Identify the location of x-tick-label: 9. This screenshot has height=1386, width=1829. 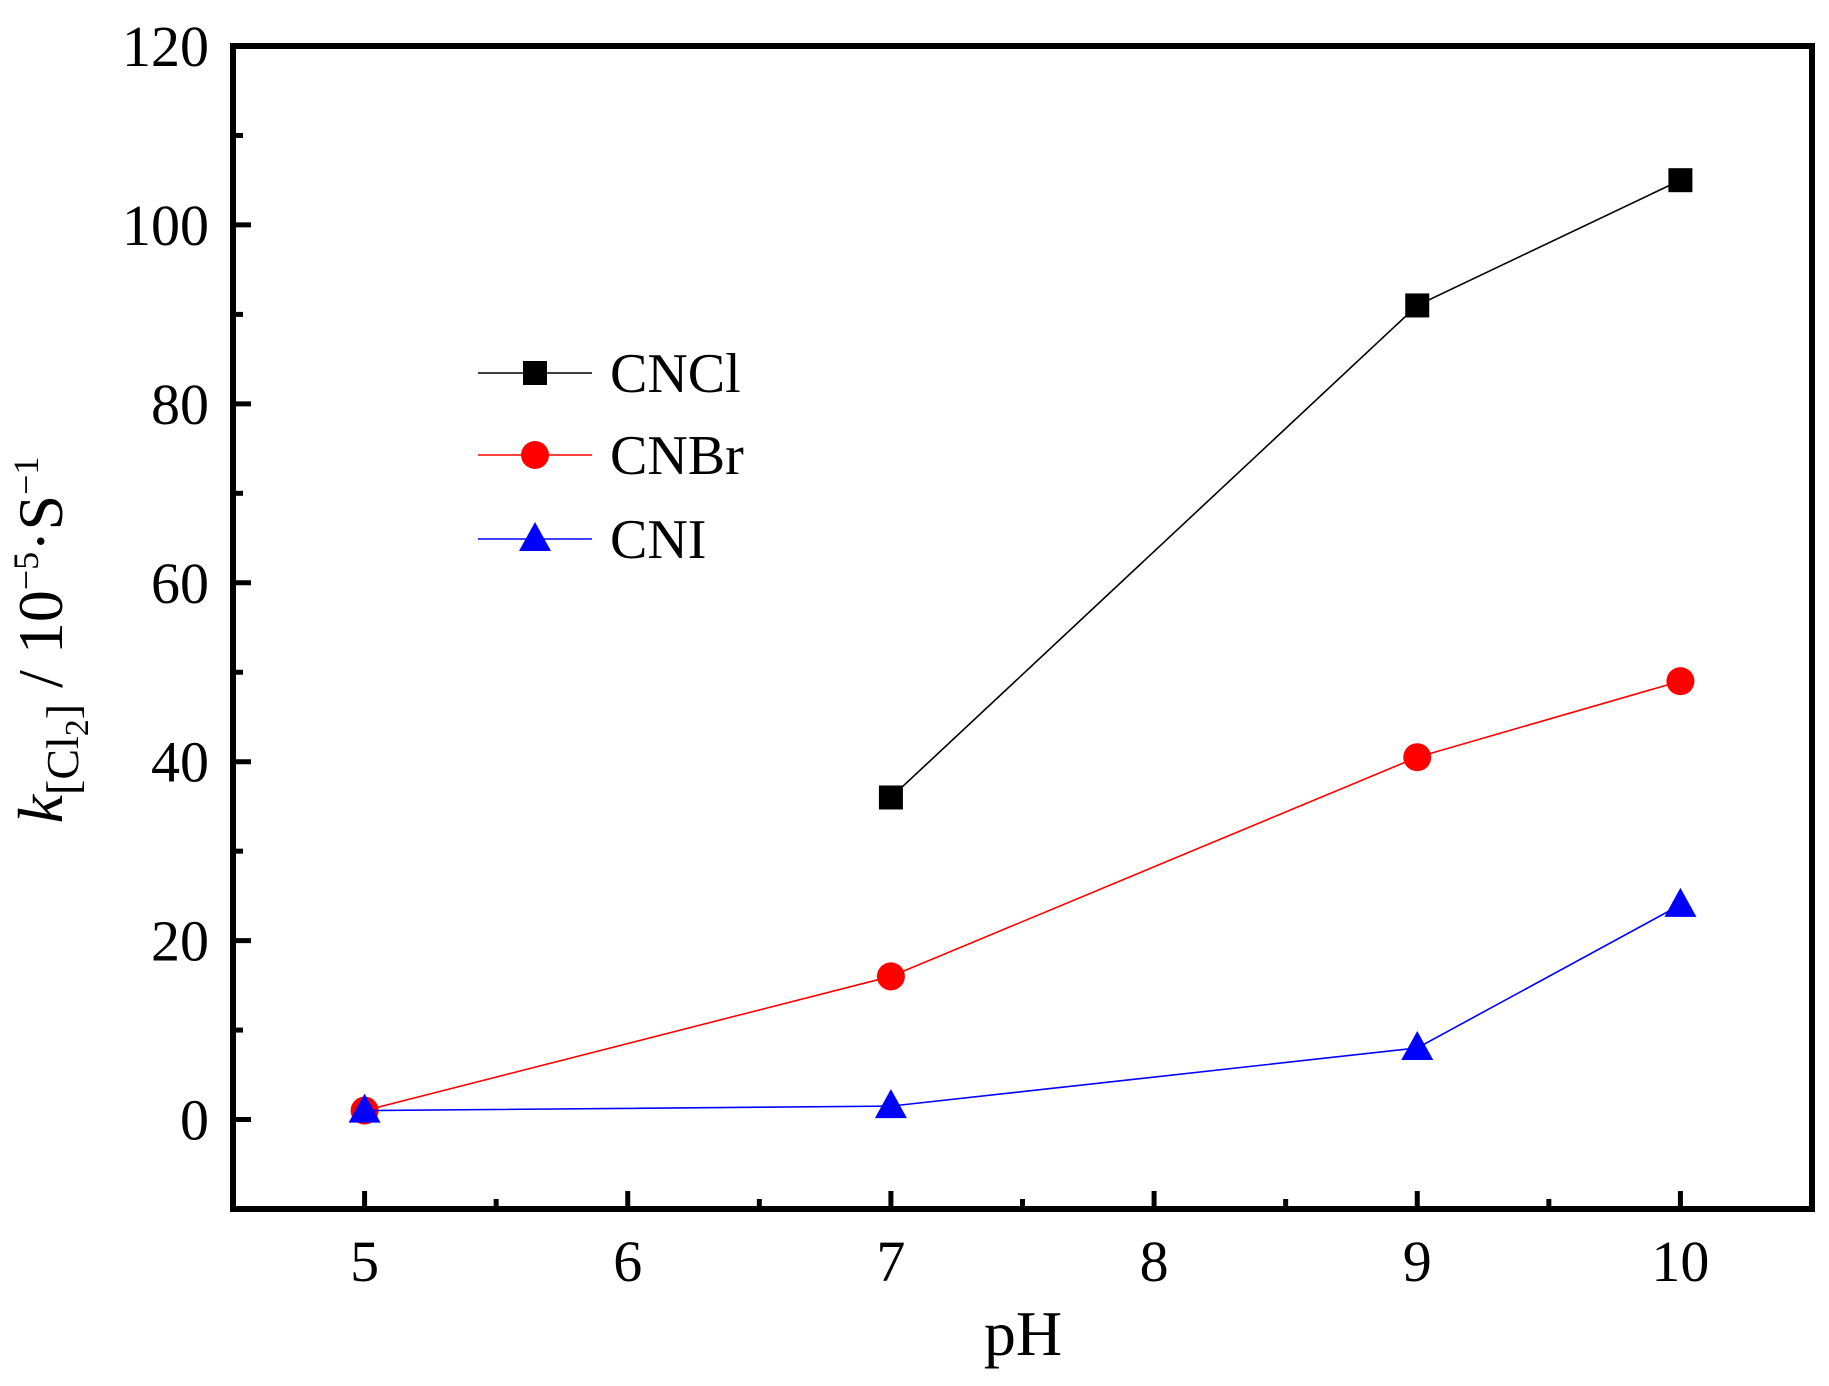
(1417, 1261).